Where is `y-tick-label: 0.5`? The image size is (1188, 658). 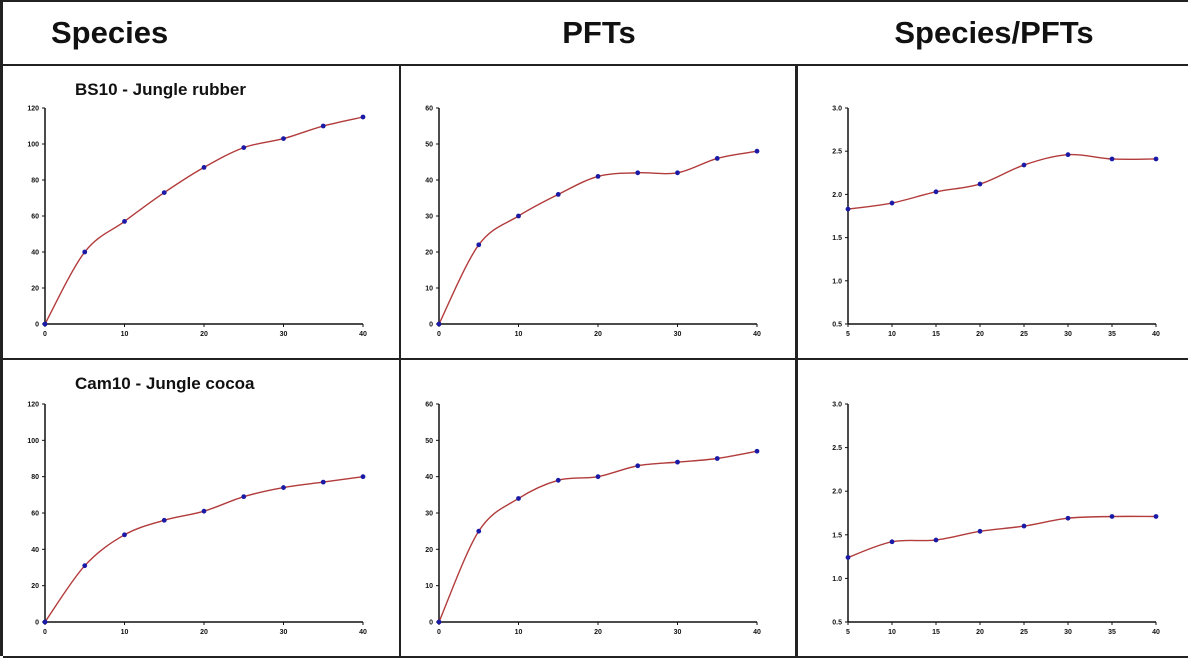
y-tick-label: 0.5 is located at coordinates (837, 623).